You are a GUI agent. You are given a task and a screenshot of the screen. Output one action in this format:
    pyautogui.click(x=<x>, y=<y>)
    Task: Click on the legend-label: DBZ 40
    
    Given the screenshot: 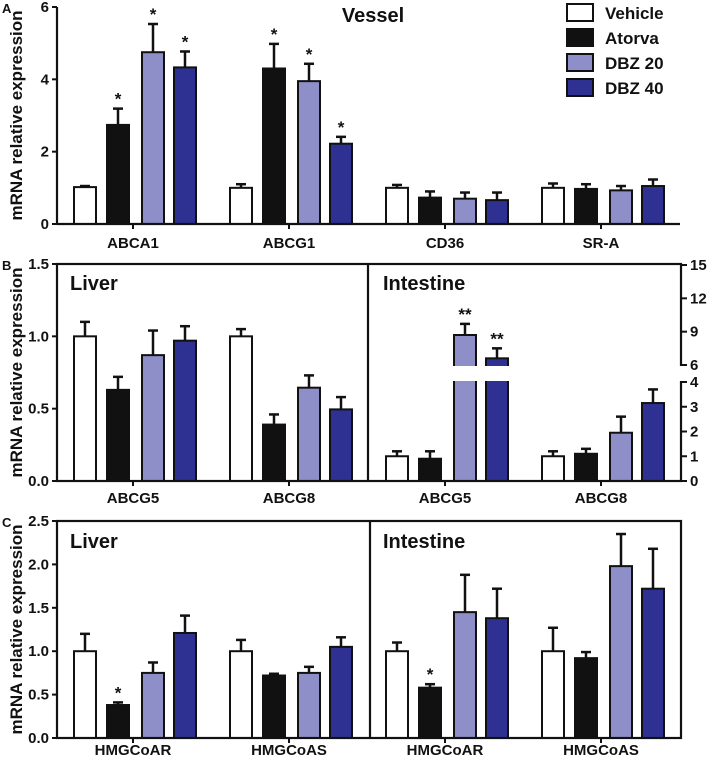 What is the action you would take?
    pyautogui.click(x=634, y=88)
    